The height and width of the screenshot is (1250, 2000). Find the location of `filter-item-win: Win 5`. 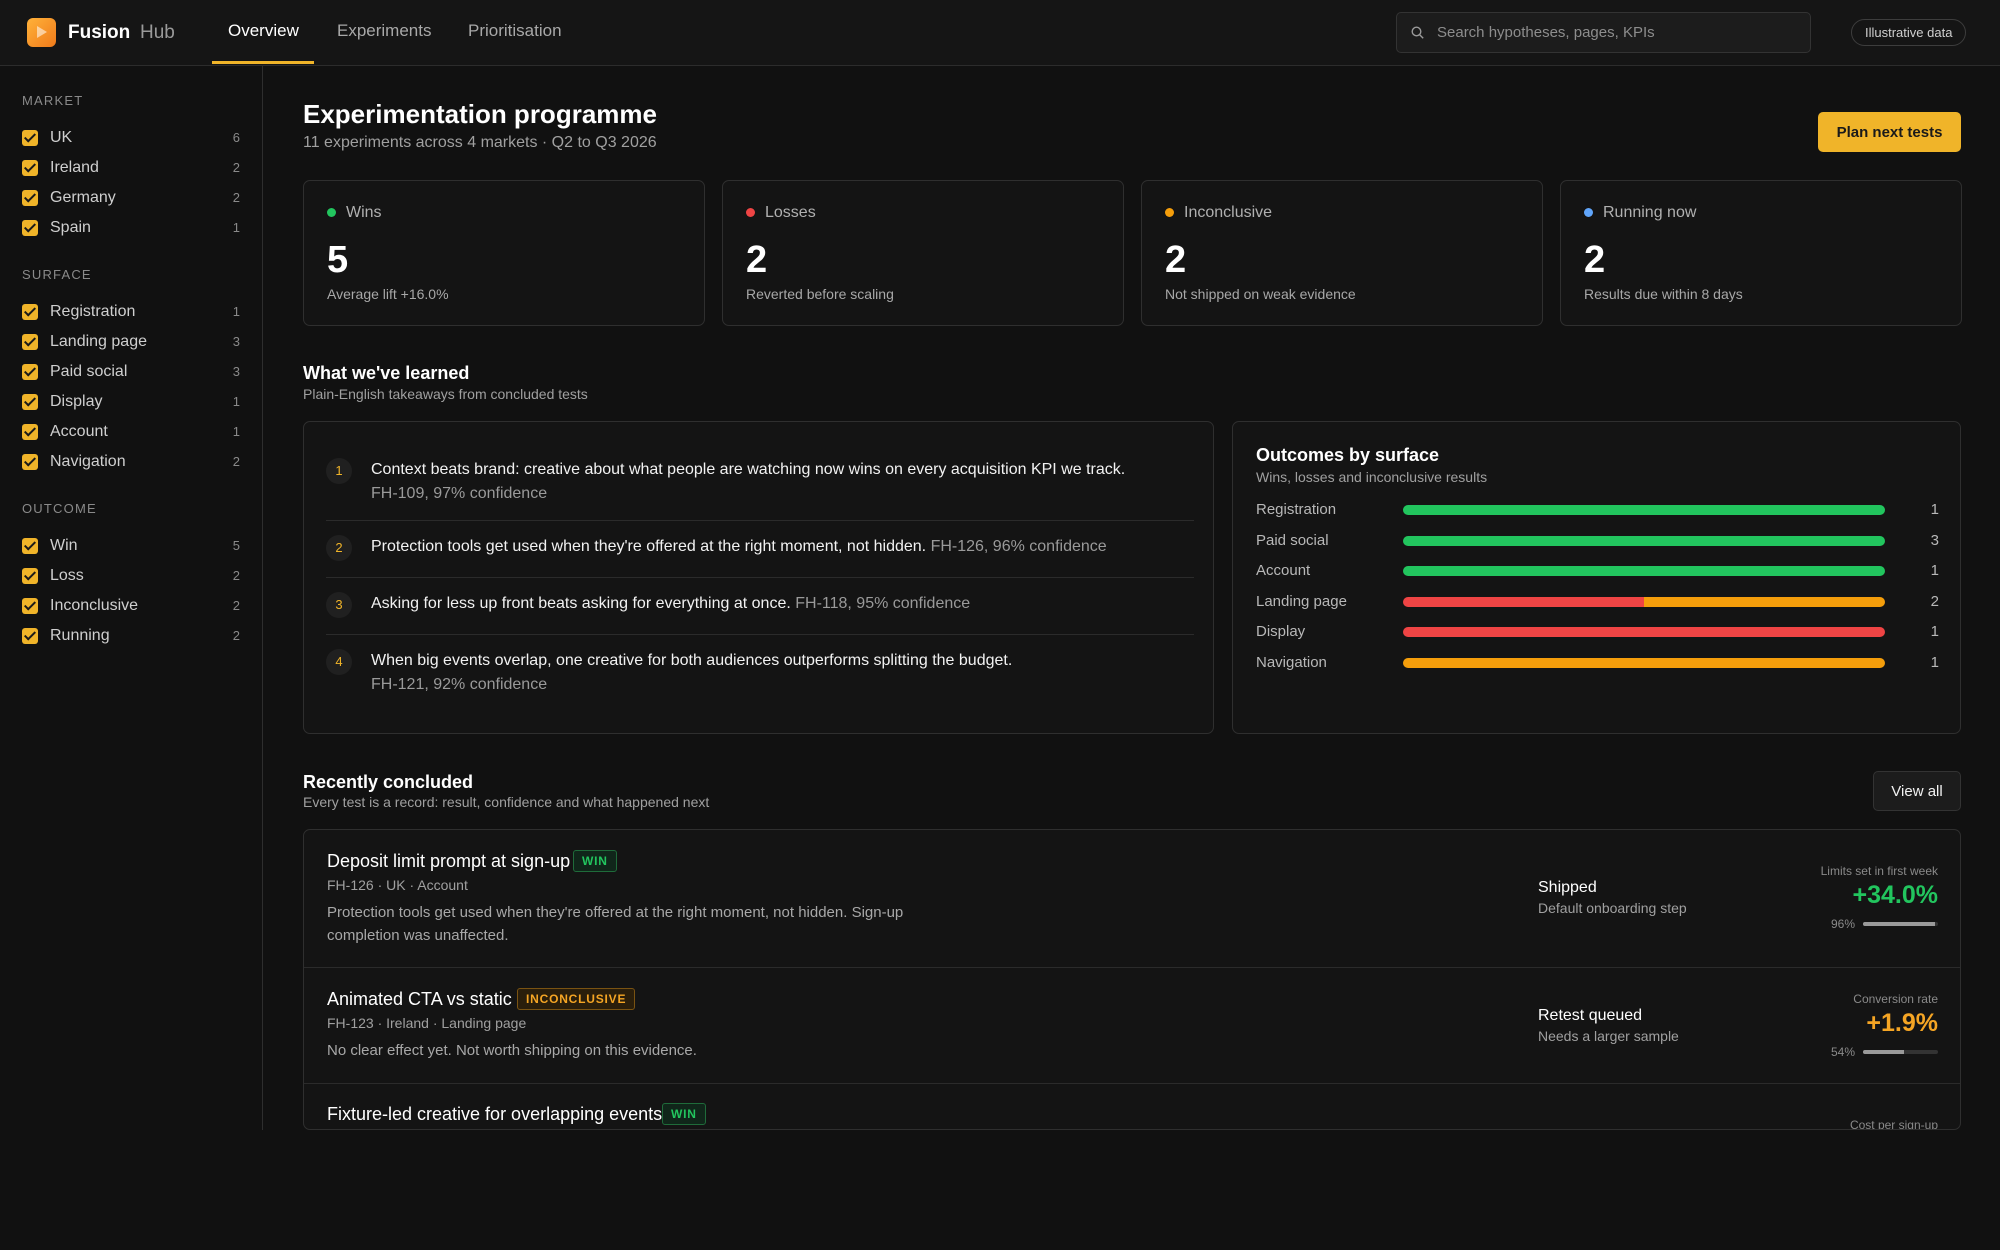

filter-item-win: Win 5 is located at coordinates (131, 546).